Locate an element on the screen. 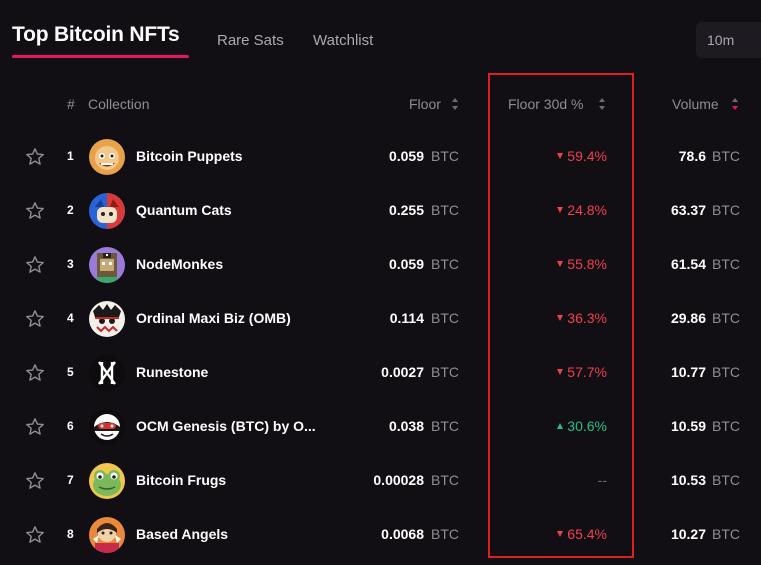 This screenshot has height=565, width=761. floor-30d-change: 55.8% is located at coordinates (582, 264).